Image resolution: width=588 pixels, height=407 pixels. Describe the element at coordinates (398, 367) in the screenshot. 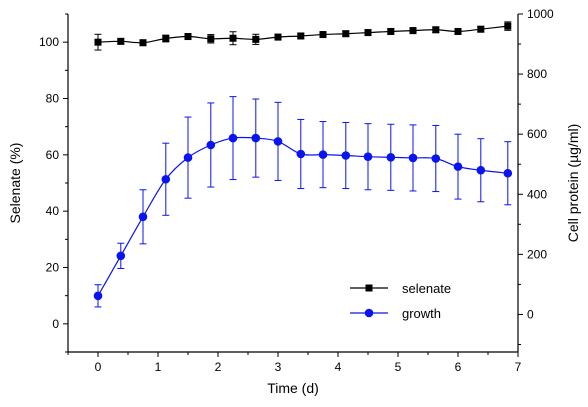

I see `x-tick-label: 5` at that location.